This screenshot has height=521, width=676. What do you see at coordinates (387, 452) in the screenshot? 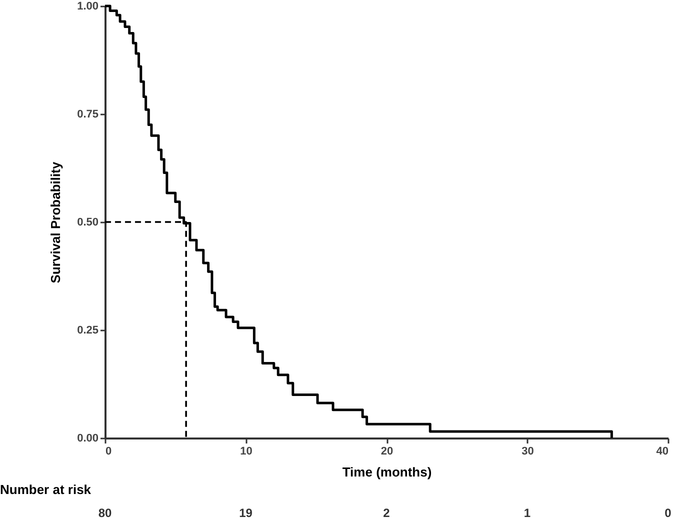
I see `x-tick-label: 20` at bounding box center [387, 452].